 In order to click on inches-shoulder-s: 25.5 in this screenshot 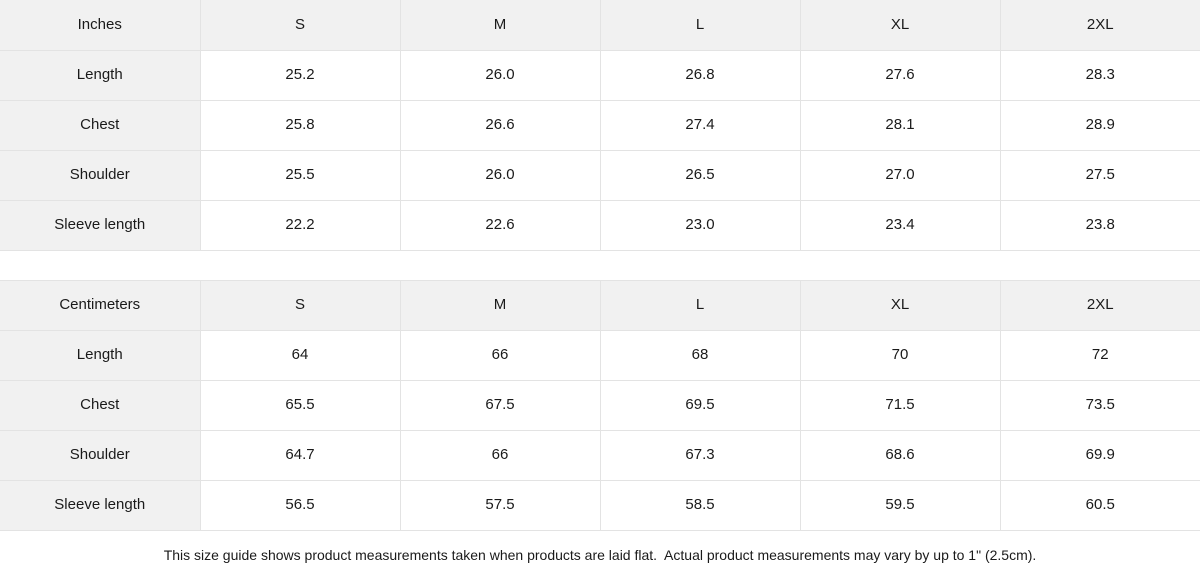, I will do `click(300, 175)`.